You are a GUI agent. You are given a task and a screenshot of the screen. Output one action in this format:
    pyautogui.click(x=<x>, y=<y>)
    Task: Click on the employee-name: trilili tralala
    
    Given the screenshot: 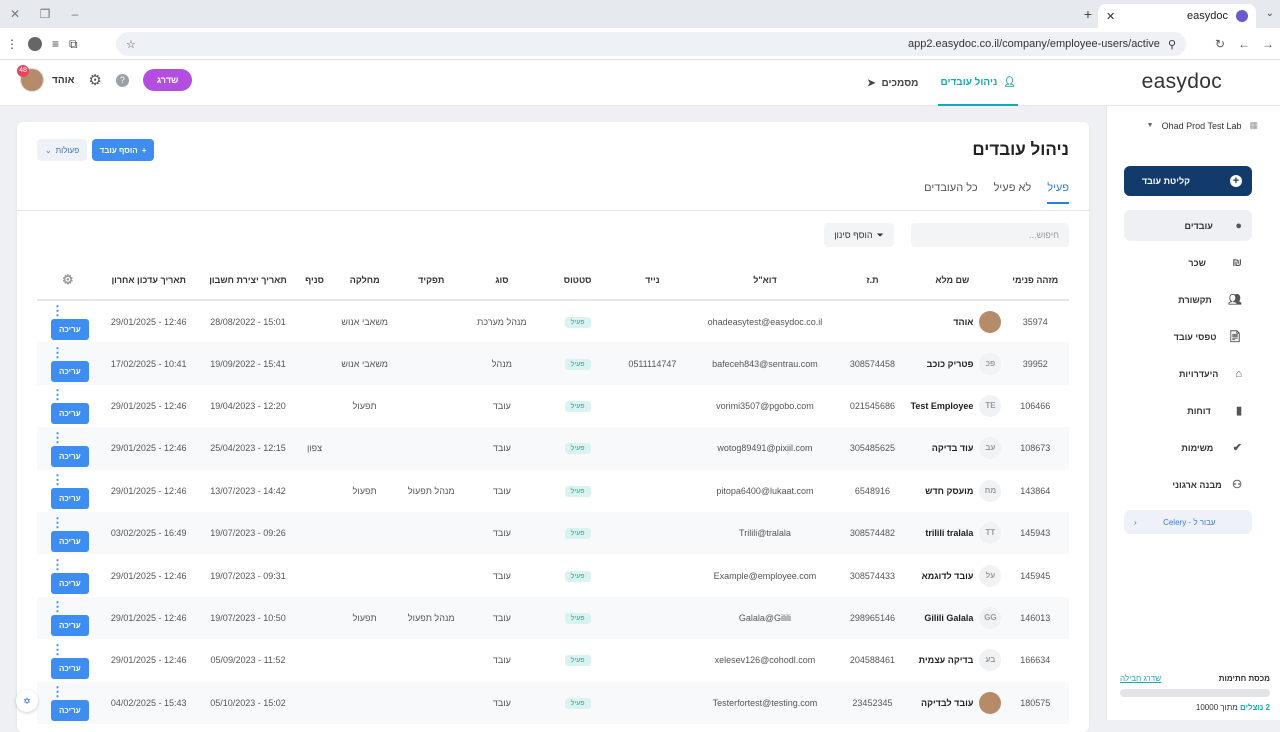 What is the action you would take?
    pyautogui.click(x=949, y=533)
    